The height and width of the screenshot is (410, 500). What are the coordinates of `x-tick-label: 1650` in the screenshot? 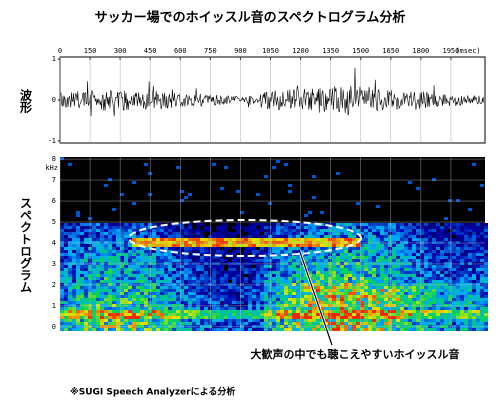 It's located at (390, 51).